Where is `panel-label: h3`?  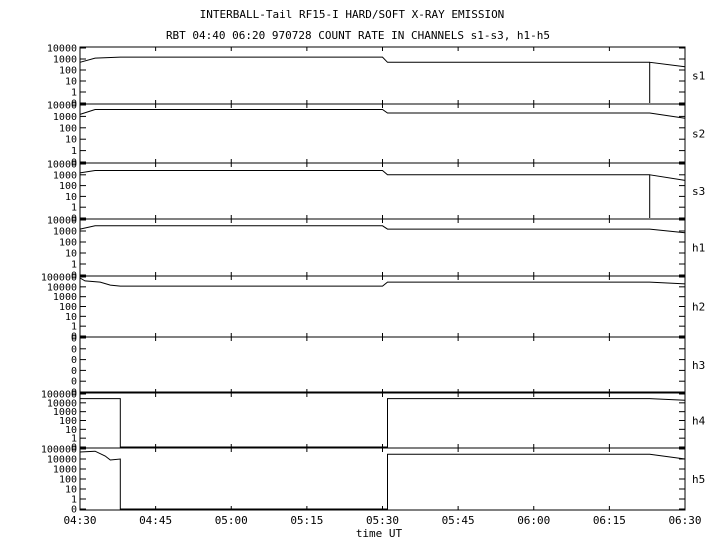 panel-label: h3 is located at coordinates (698, 365).